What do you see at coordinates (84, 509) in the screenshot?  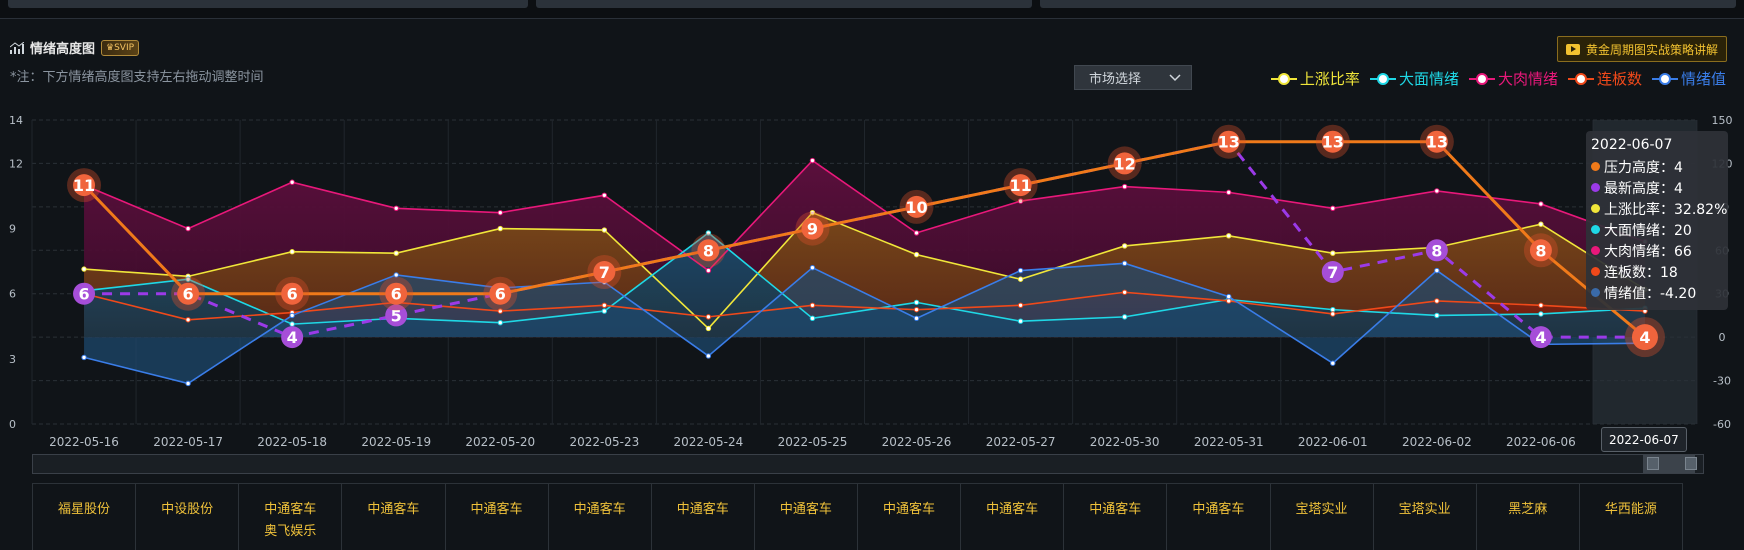 I see `stock-name: 福星股份` at bounding box center [84, 509].